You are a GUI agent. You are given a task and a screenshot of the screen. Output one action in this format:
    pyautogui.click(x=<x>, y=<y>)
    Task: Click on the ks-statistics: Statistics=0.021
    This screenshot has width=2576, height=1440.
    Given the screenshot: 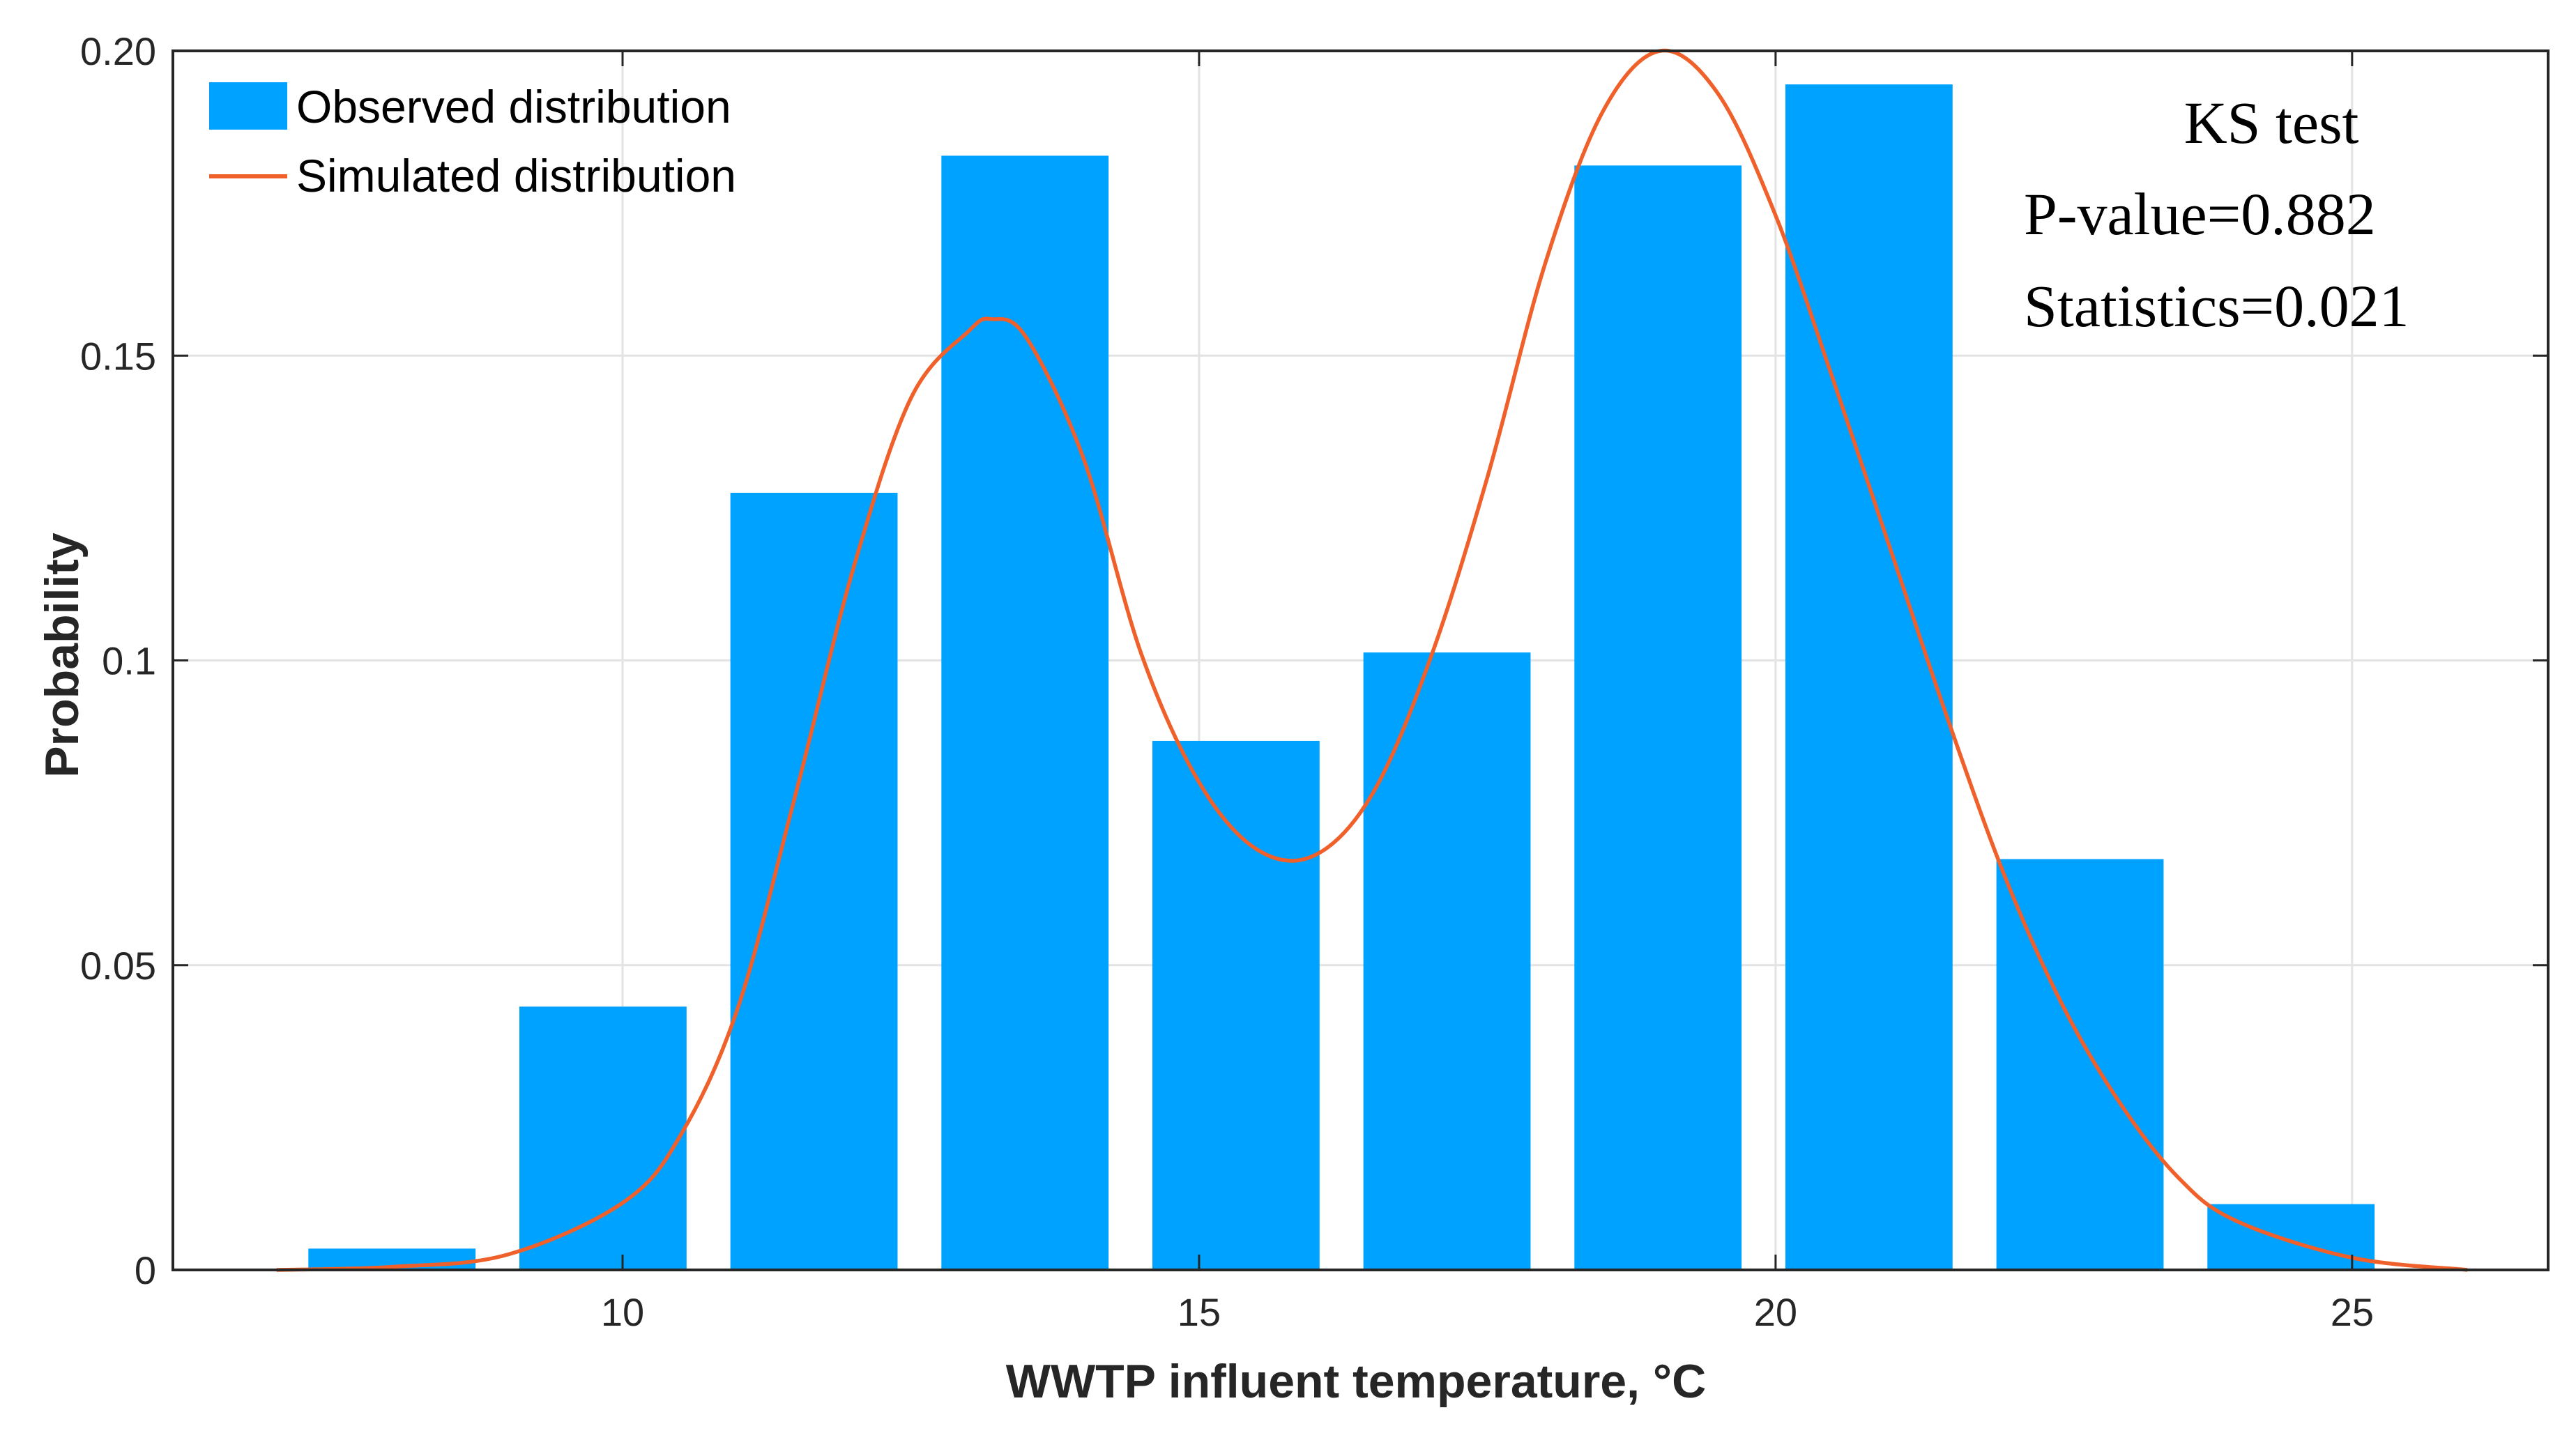 What is the action you would take?
    pyautogui.click(x=2216, y=306)
    